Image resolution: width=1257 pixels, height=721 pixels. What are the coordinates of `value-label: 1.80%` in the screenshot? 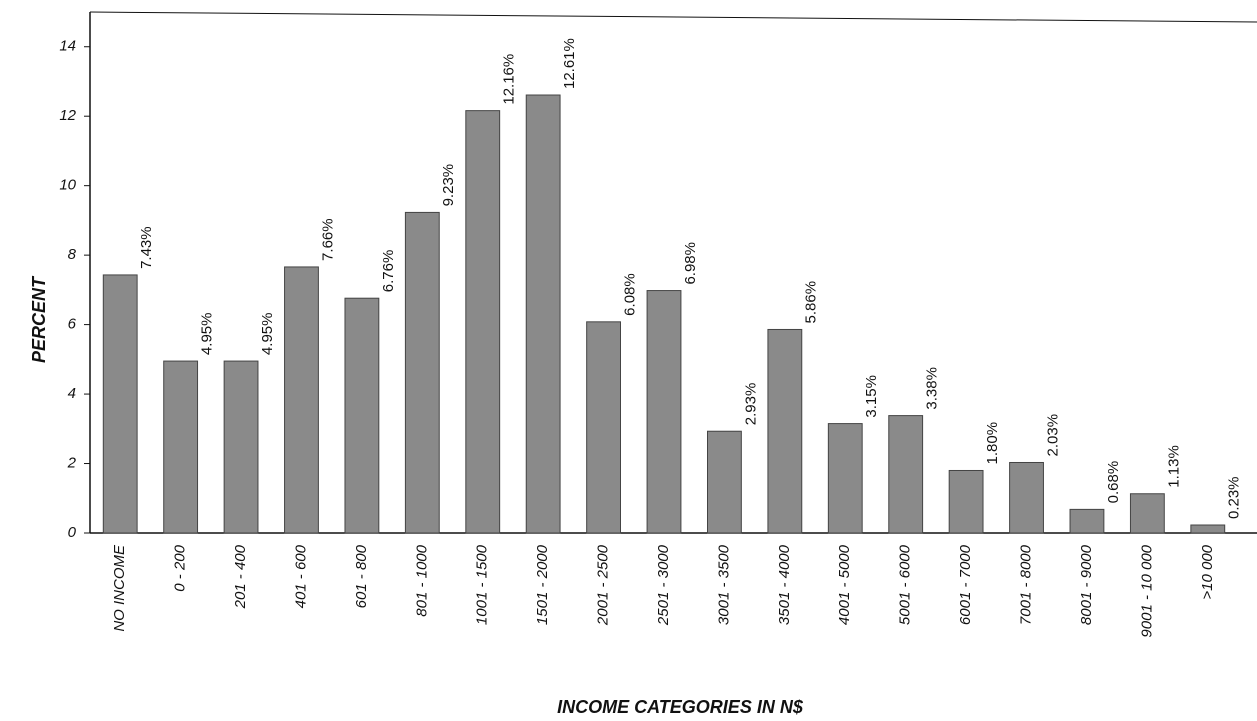 It's located at (992, 443).